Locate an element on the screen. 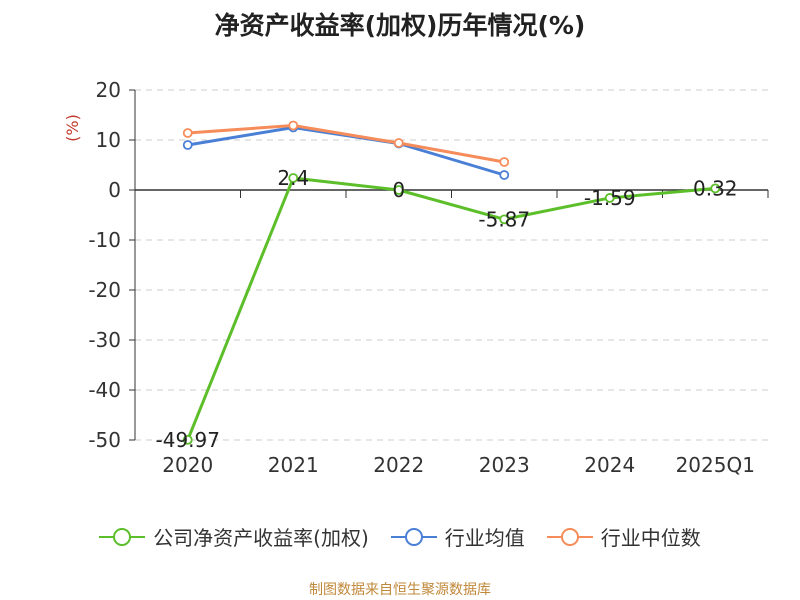 This screenshot has width=800, height=600. legend-label-industry-mean: 行业均值 is located at coordinates (484, 538).